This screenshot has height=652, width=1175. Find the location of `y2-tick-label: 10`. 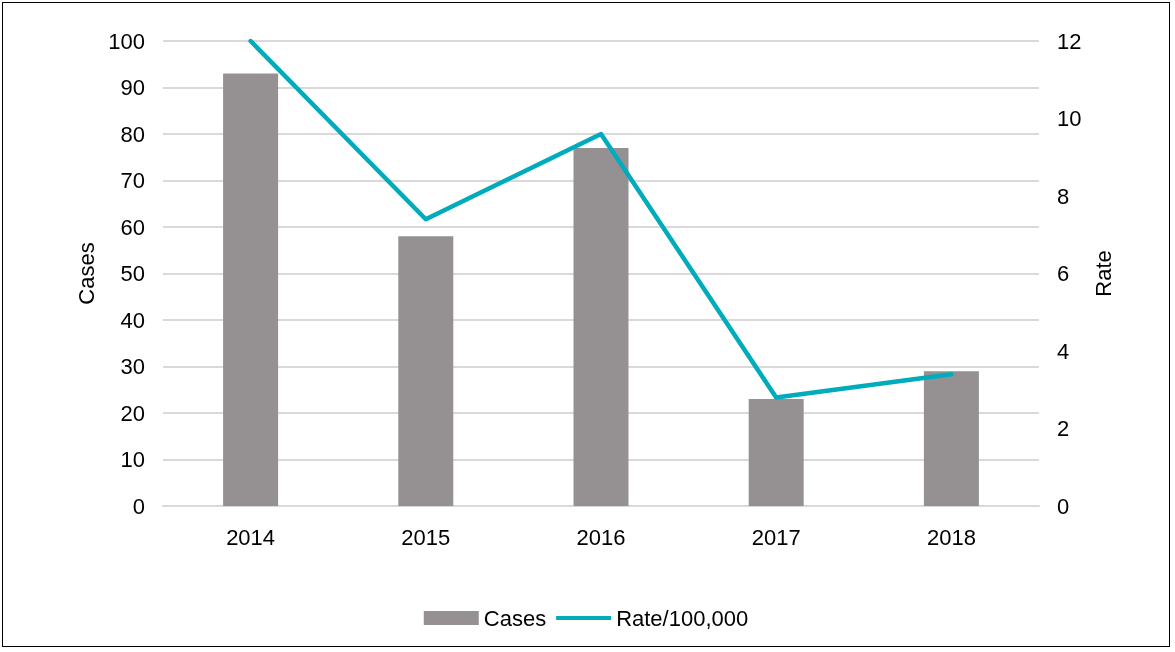

y2-tick-label: 10 is located at coordinates (1069, 118).